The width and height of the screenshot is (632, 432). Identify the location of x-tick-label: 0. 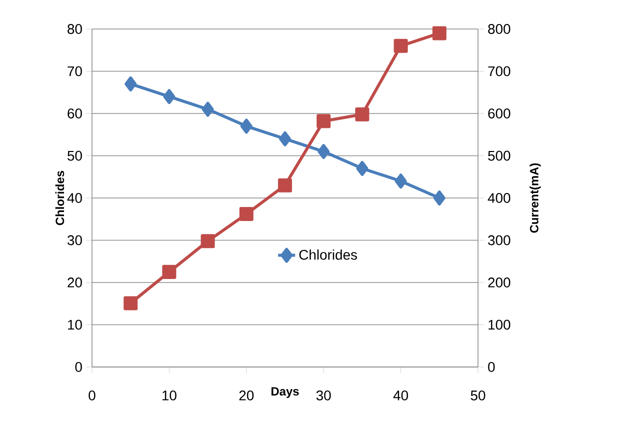
(92, 395).